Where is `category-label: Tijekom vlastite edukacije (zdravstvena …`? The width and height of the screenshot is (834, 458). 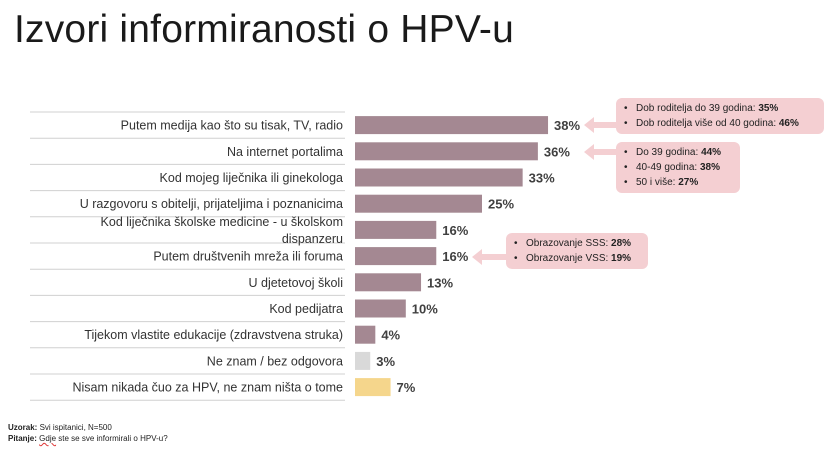
category-label: Tijekom vlastite edukacije (zdravstvena … is located at coordinates (213, 335).